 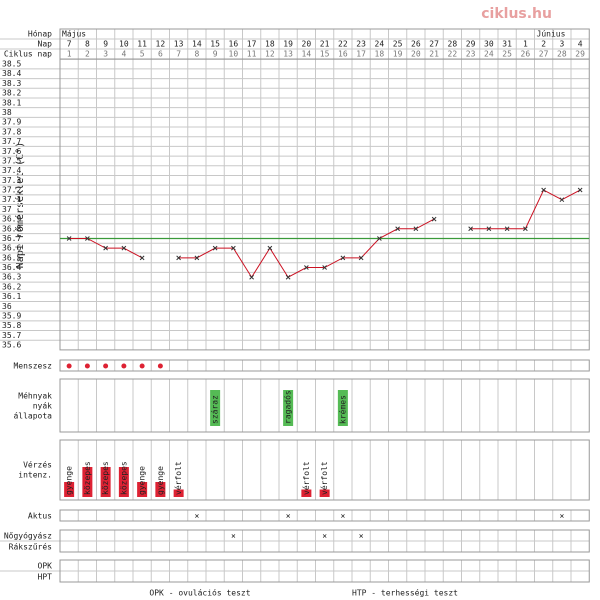 I want to click on day-label: 23, so click(x=361, y=44).